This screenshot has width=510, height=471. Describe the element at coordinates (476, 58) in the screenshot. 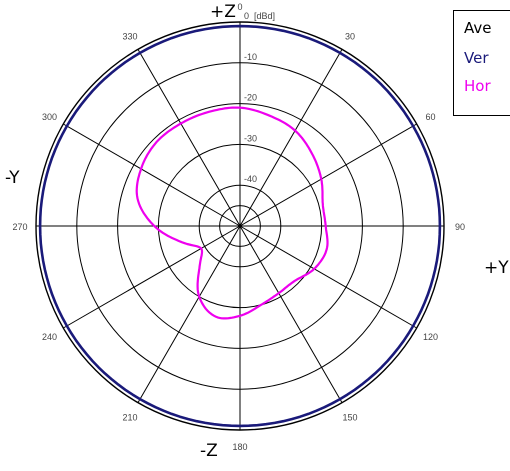

I see `legend-entry-vertical: Ver` at that location.